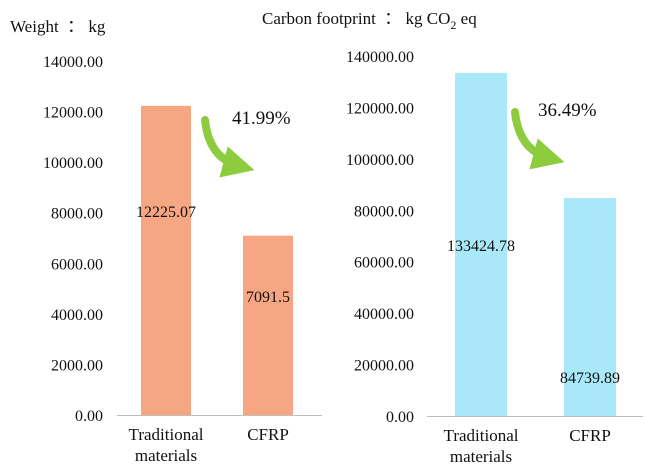  What do you see at coordinates (77, 365) in the screenshot?
I see `y-tick-label: 2000.00` at bounding box center [77, 365].